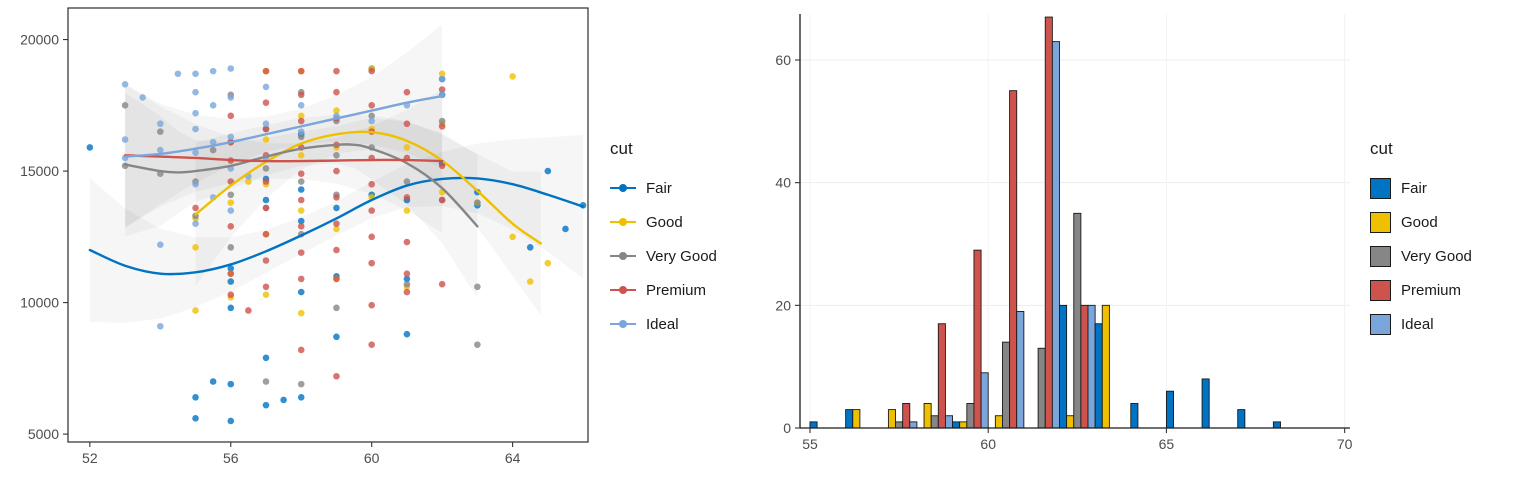  Describe the element at coordinates (1345, 444) in the screenshot. I see `svg-text: 70` at that location.